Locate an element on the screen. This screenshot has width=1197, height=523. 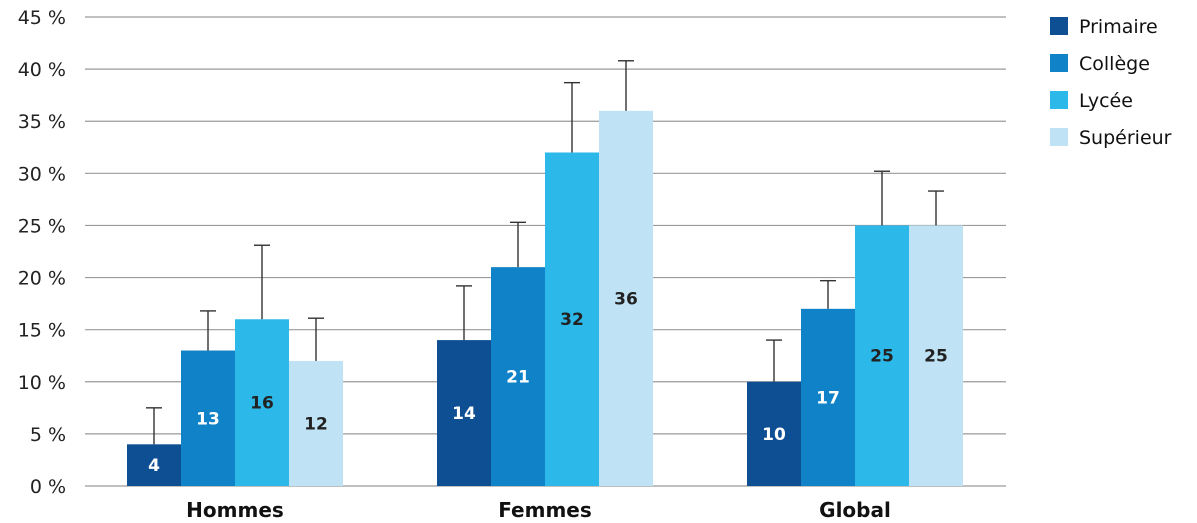
legend-label: Supérieur is located at coordinates (1125, 138).